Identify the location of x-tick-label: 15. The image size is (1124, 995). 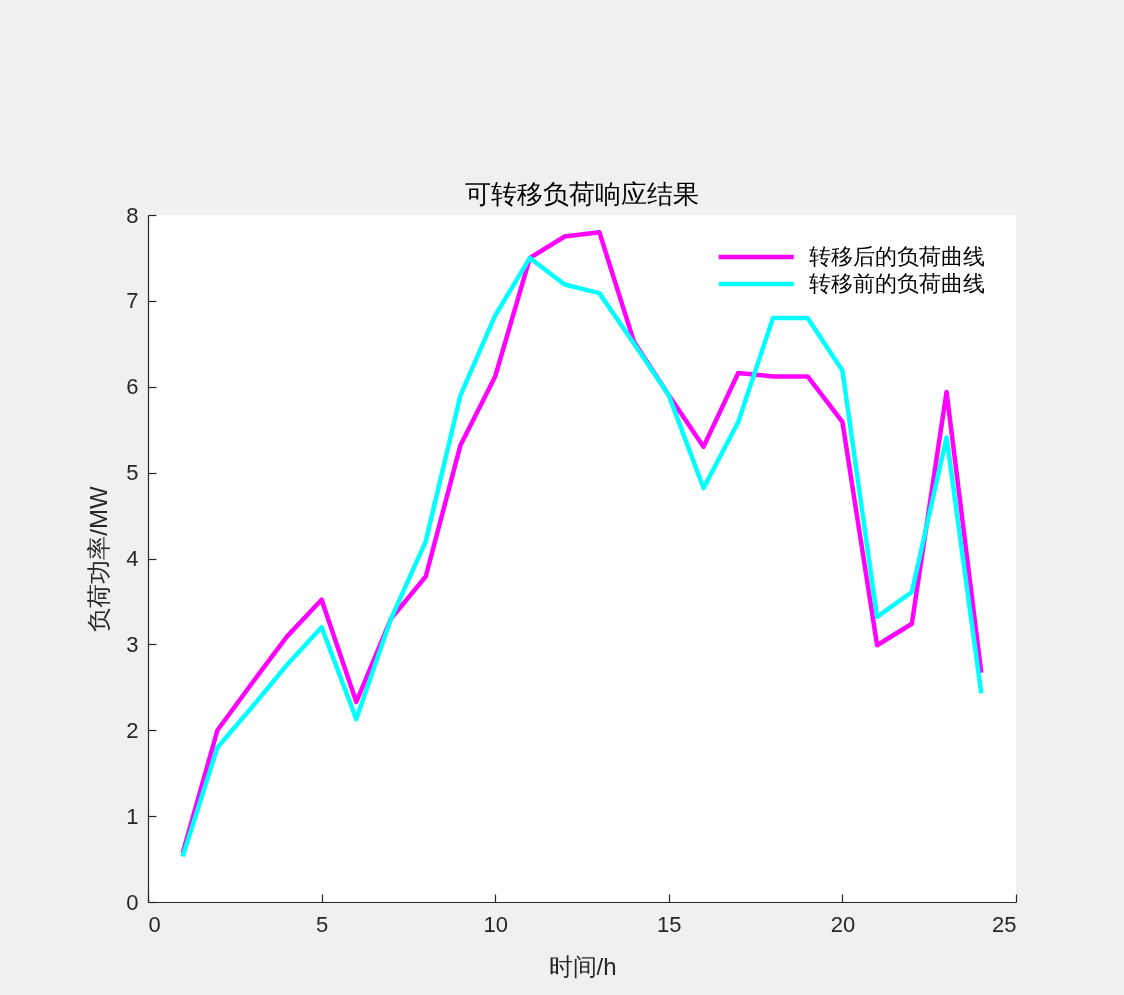
(669, 924).